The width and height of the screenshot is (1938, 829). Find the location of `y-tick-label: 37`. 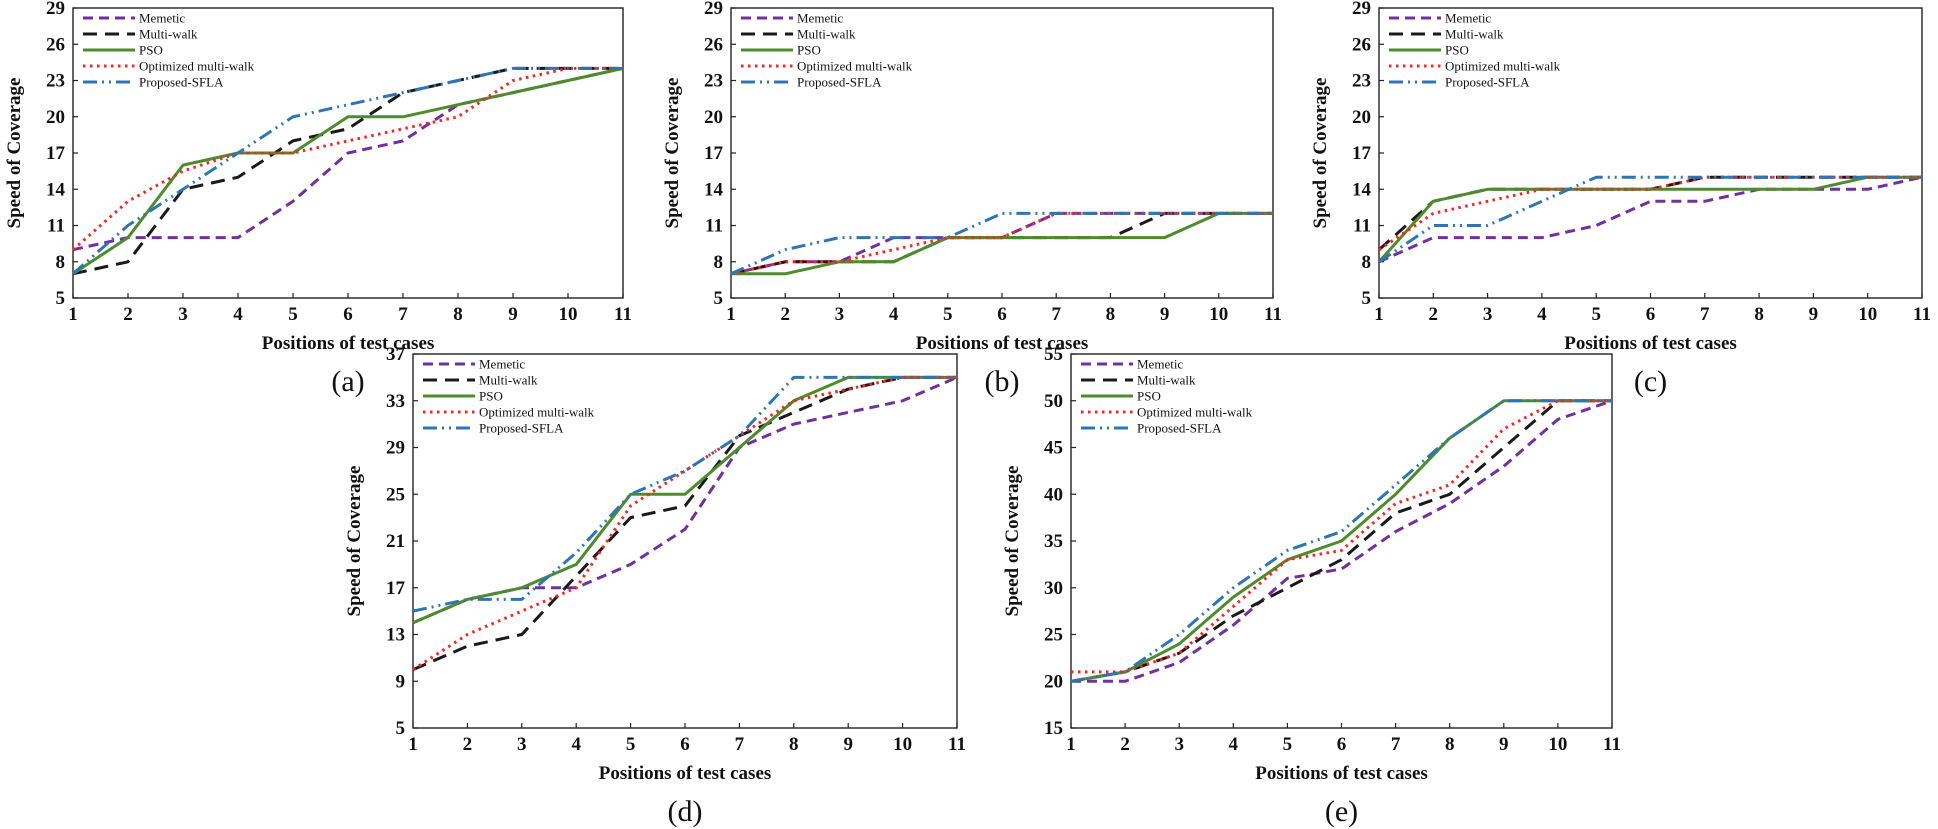

y-tick-label: 37 is located at coordinates (396, 354).